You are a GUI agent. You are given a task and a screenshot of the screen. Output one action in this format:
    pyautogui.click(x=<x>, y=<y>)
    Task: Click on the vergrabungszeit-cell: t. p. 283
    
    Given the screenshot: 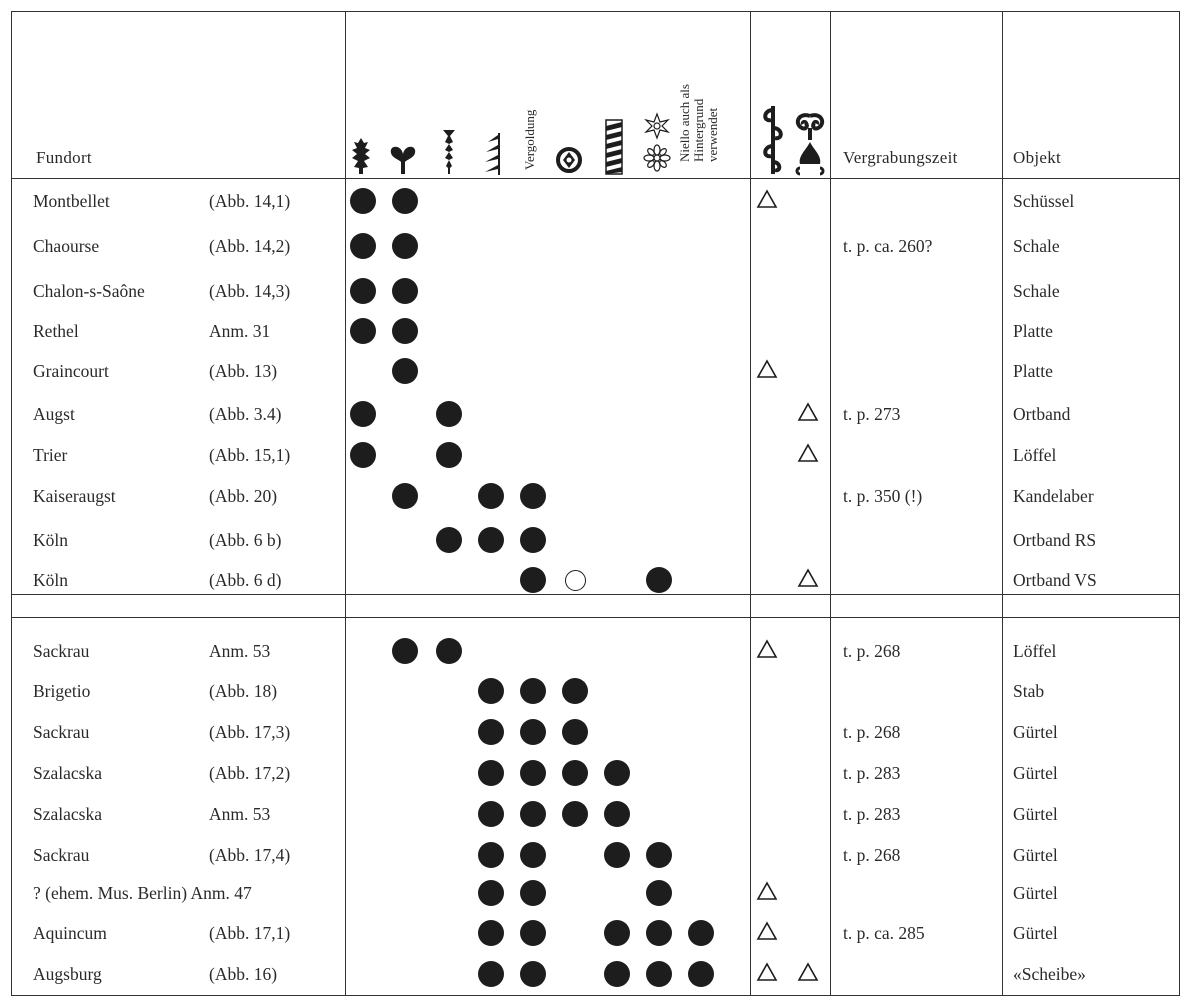 What is the action you would take?
    pyautogui.click(x=872, y=773)
    